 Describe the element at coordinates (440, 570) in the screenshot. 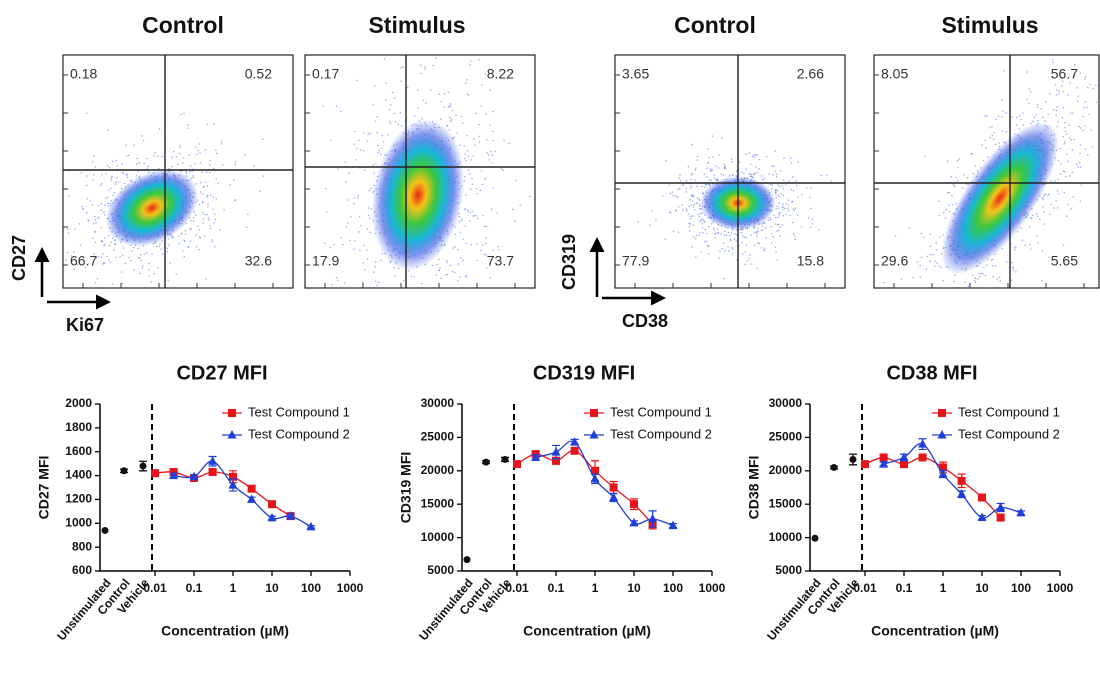

I see `y-tick-label: 5000` at that location.